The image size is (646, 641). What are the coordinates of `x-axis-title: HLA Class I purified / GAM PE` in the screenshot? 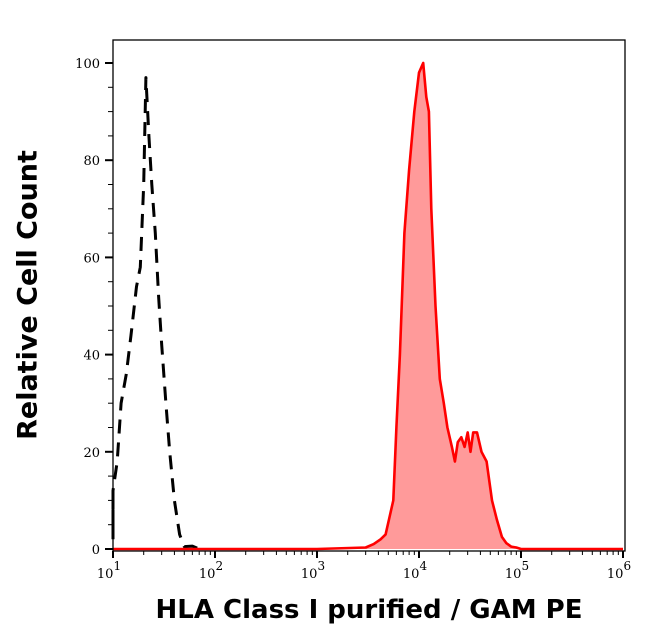 It's located at (369, 610).